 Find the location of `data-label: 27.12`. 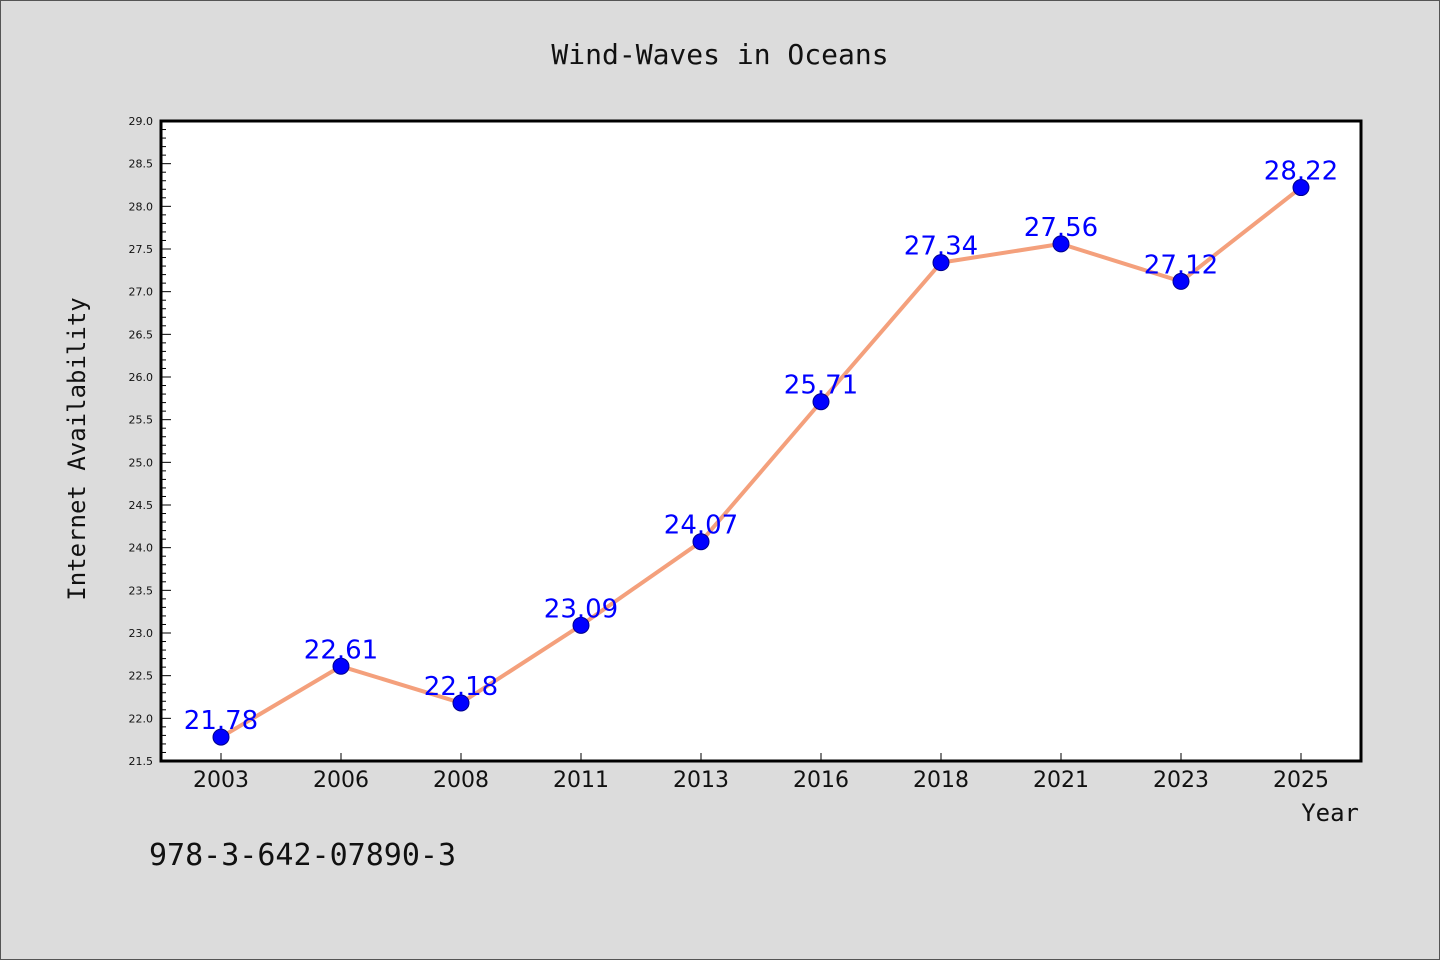

data-label: 27.12 is located at coordinates (1181, 265).